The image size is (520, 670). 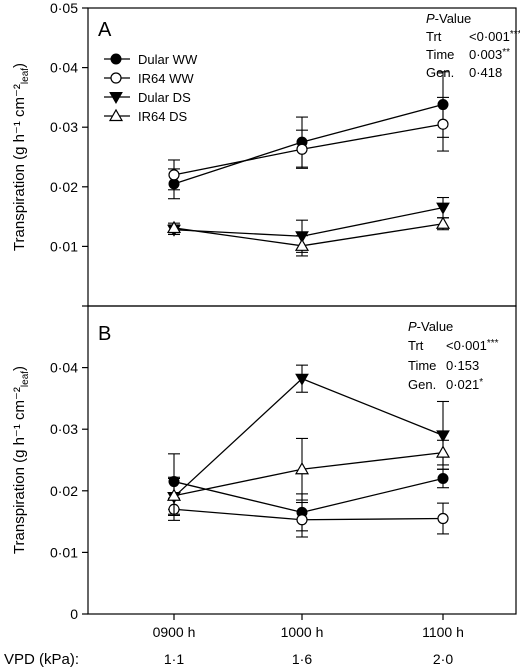 What do you see at coordinates (443, 632) in the screenshot?
I see `x-tick-label: 1100 h` at bounding box center [443, 632].